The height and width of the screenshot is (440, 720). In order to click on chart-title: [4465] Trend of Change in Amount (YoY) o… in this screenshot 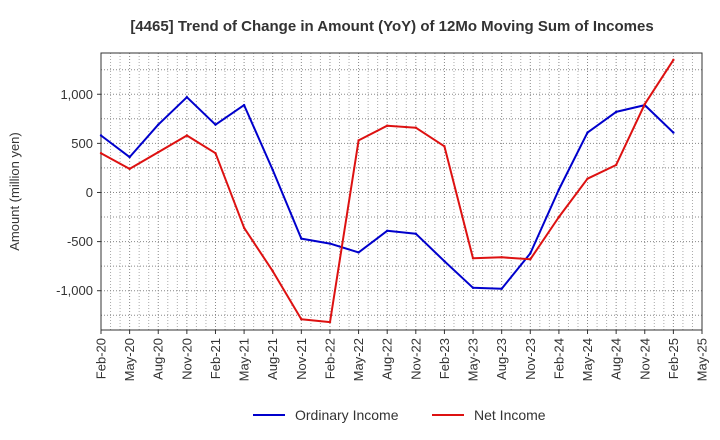, I will do `click(391, 26)`.